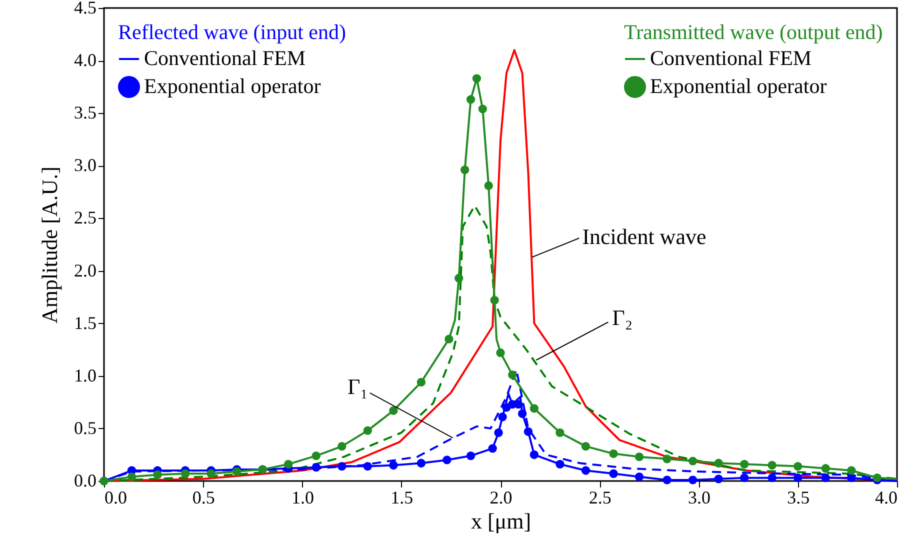 This screenshot has width=910, height=549. Describe the element at coordinates (644, 237) in the screenshot. I see `annotation: Incident wave` at that location.